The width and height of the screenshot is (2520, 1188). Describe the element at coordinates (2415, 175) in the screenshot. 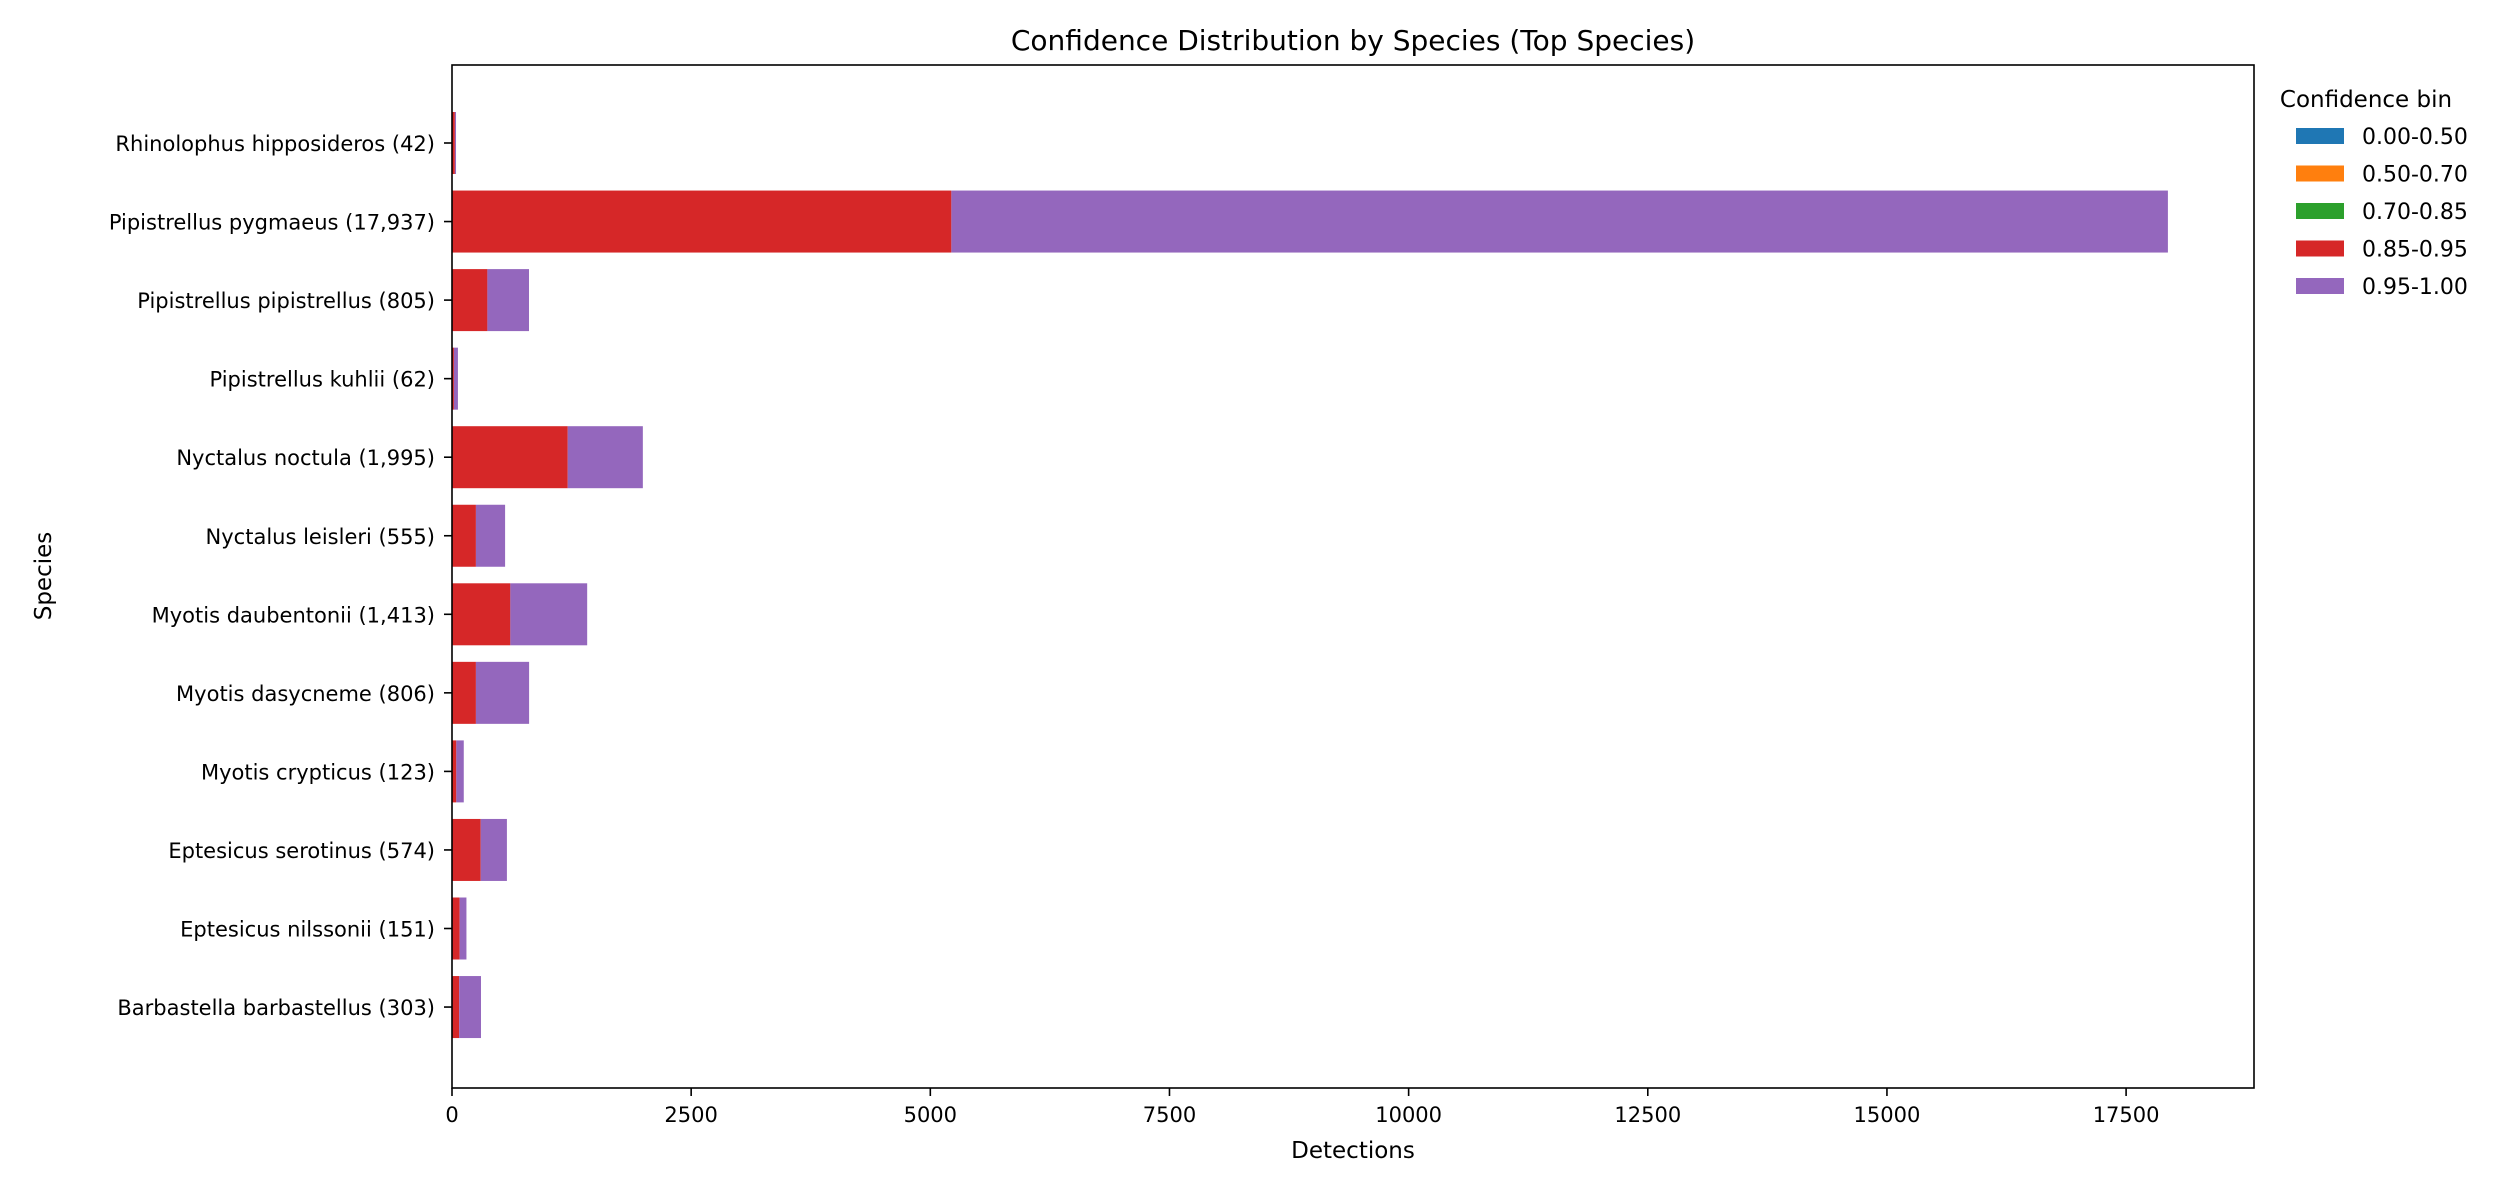

I see `legend-label: 0.50-0.70` at that location.